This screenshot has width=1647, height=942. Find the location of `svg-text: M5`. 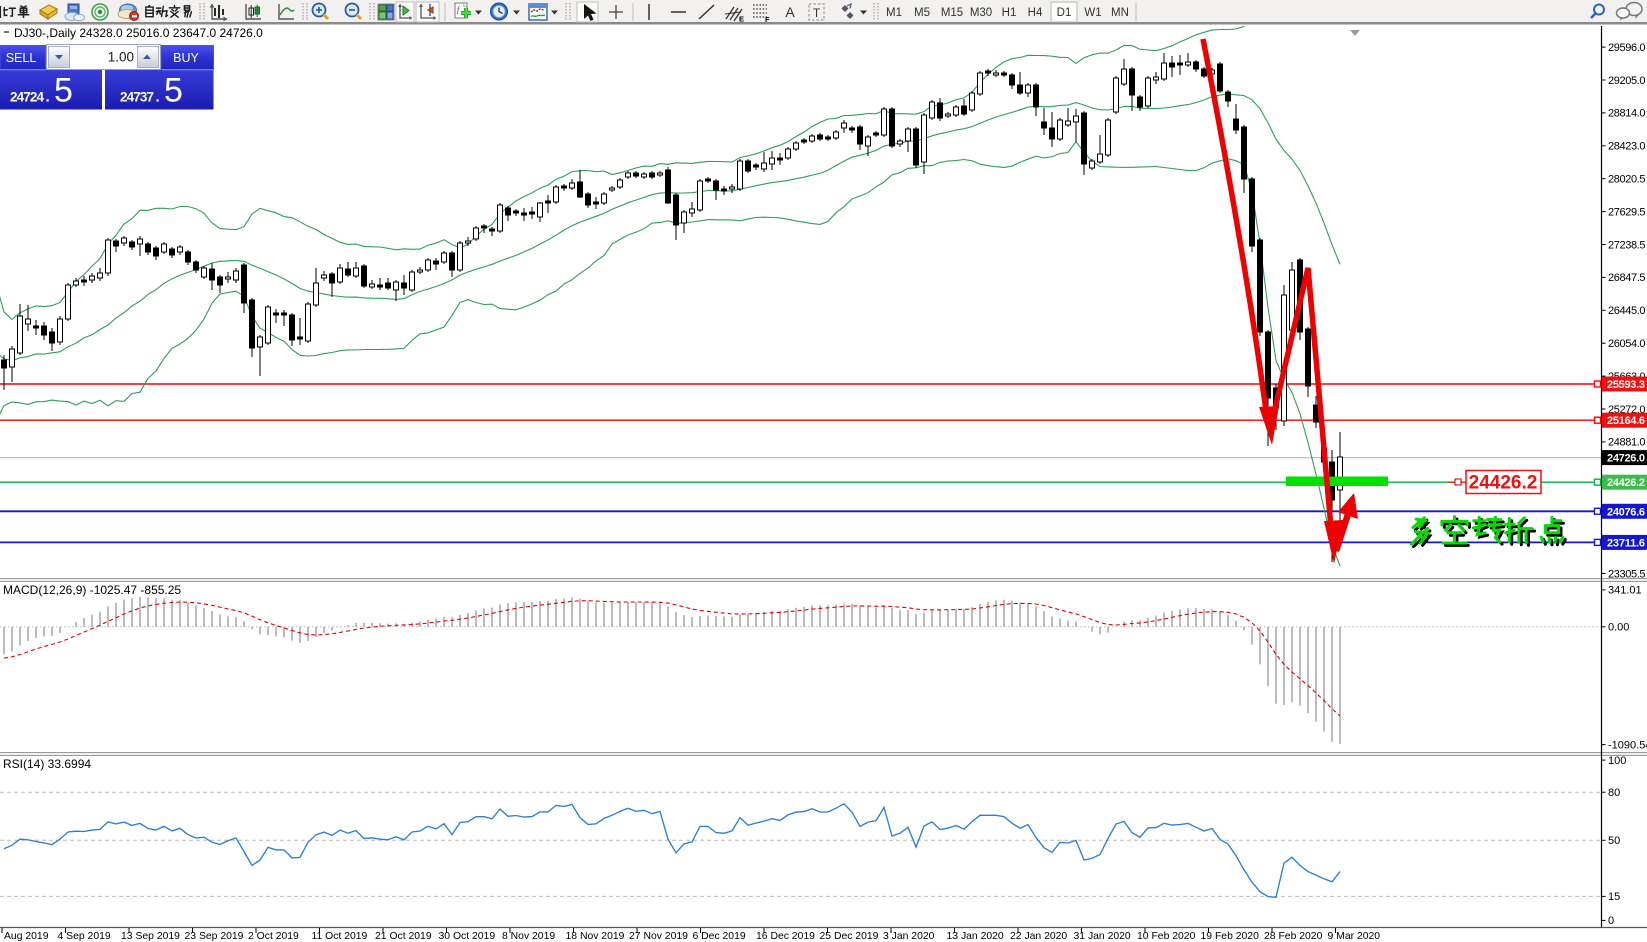

svg-text: M5 is located at coordinates (922, 13).